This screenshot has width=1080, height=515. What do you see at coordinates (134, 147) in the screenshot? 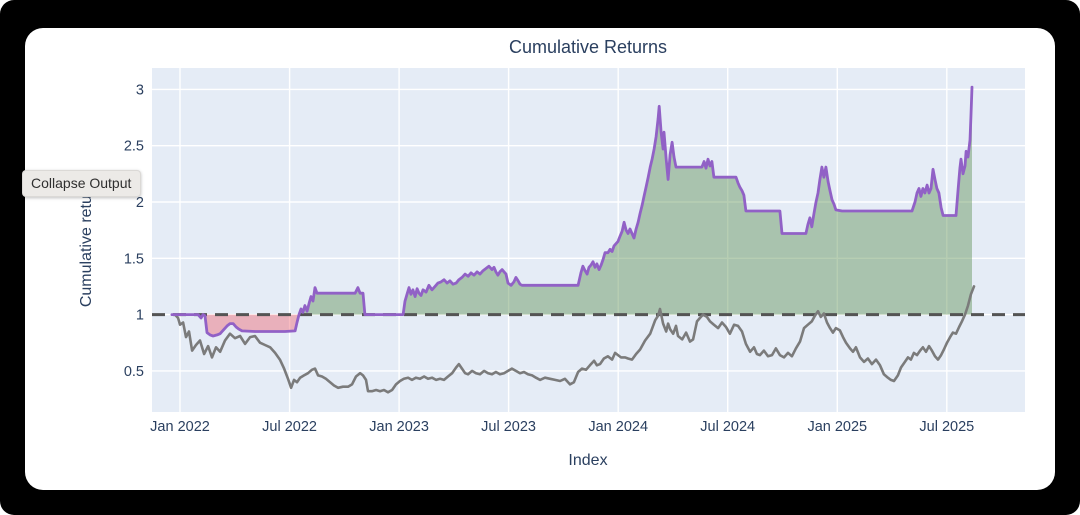
I see `y-tick-label: 2.5` at bounding box center [134, 147].